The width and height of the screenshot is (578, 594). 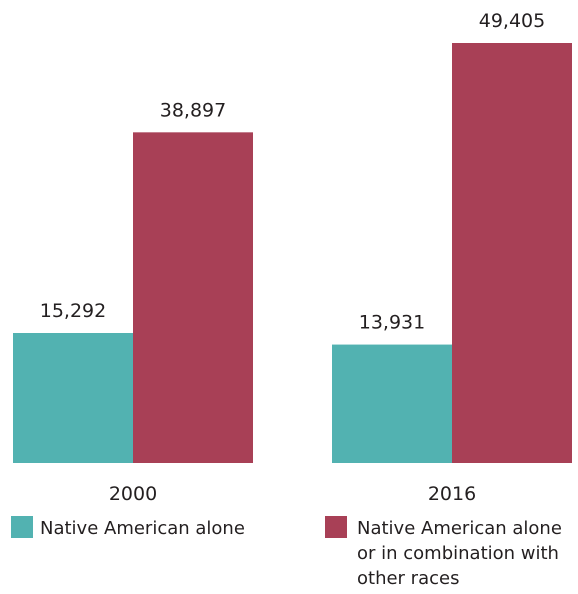 I want to click on data-label-2000-series-1: 15,292, so click(x=73, y=311).